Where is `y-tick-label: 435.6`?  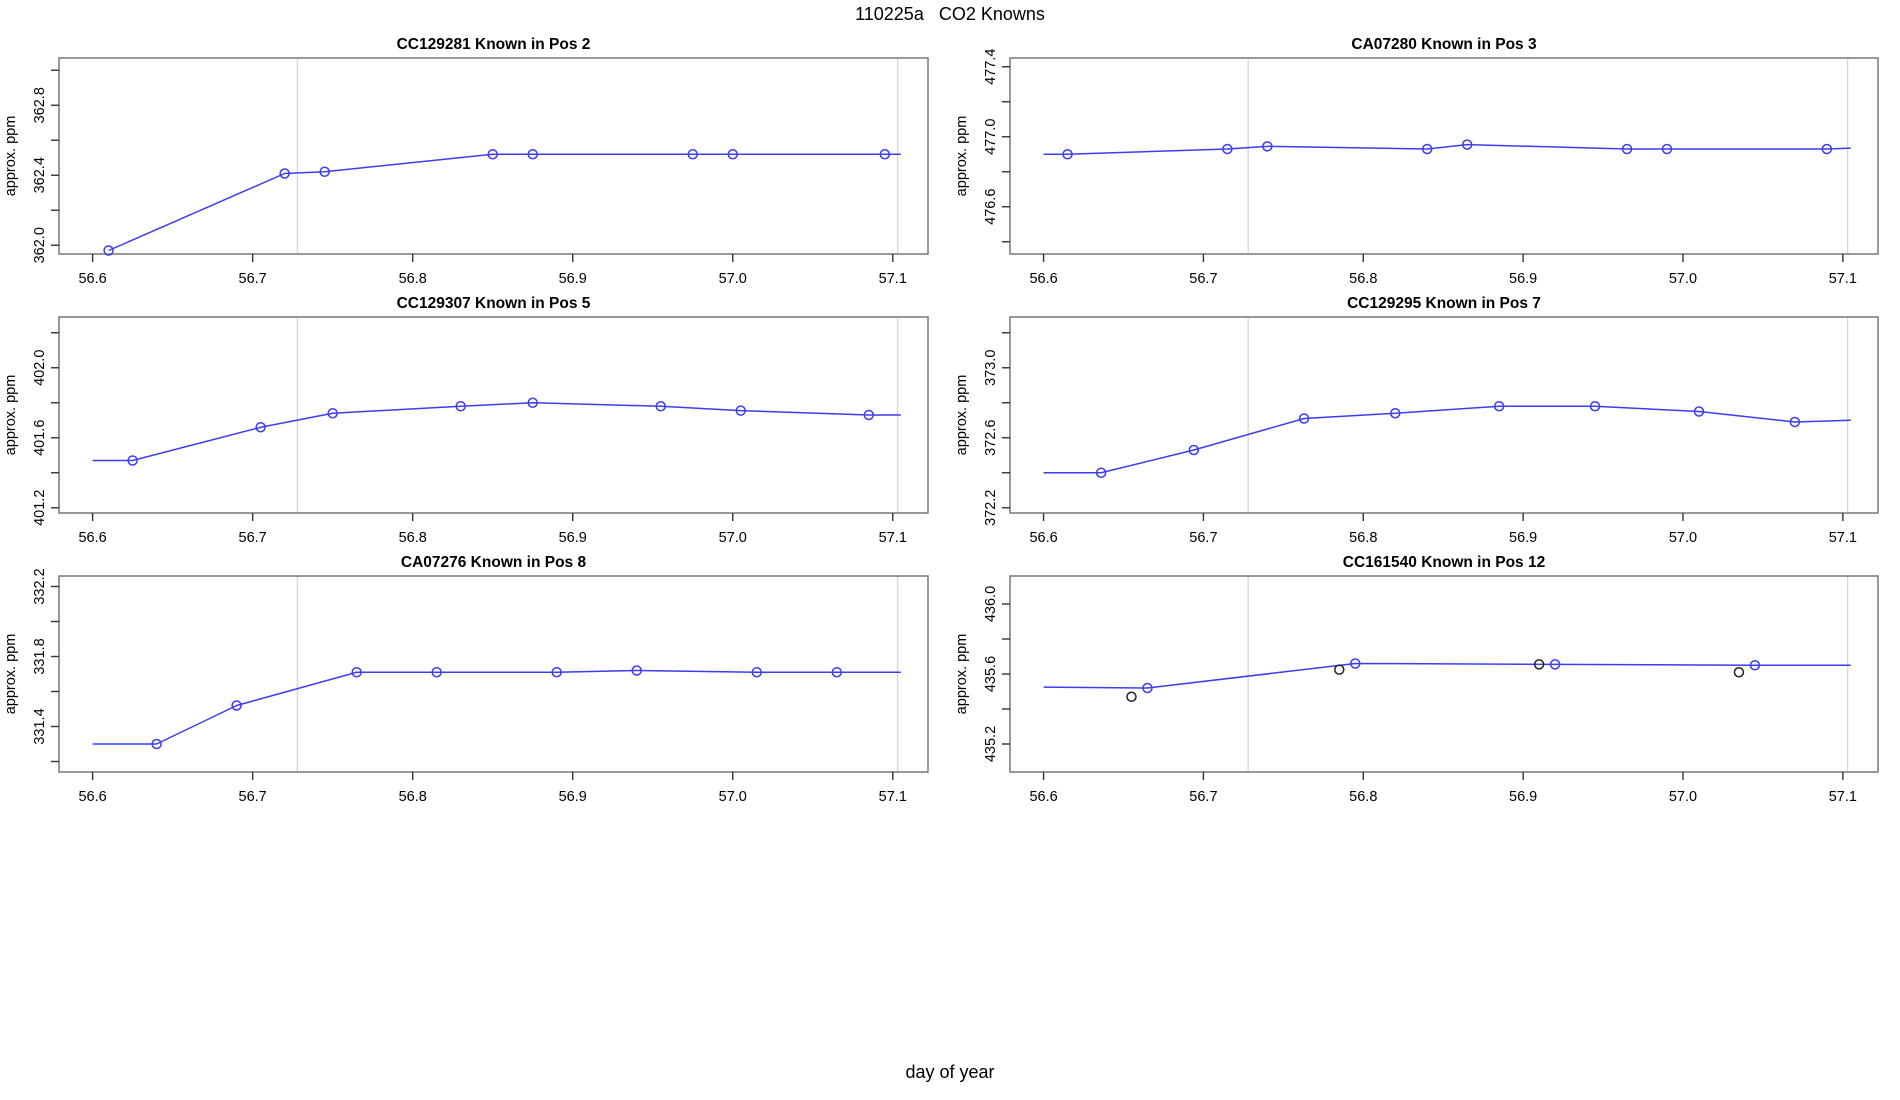 y-tick-label: 435.6 is located at coordinates (991, 674).